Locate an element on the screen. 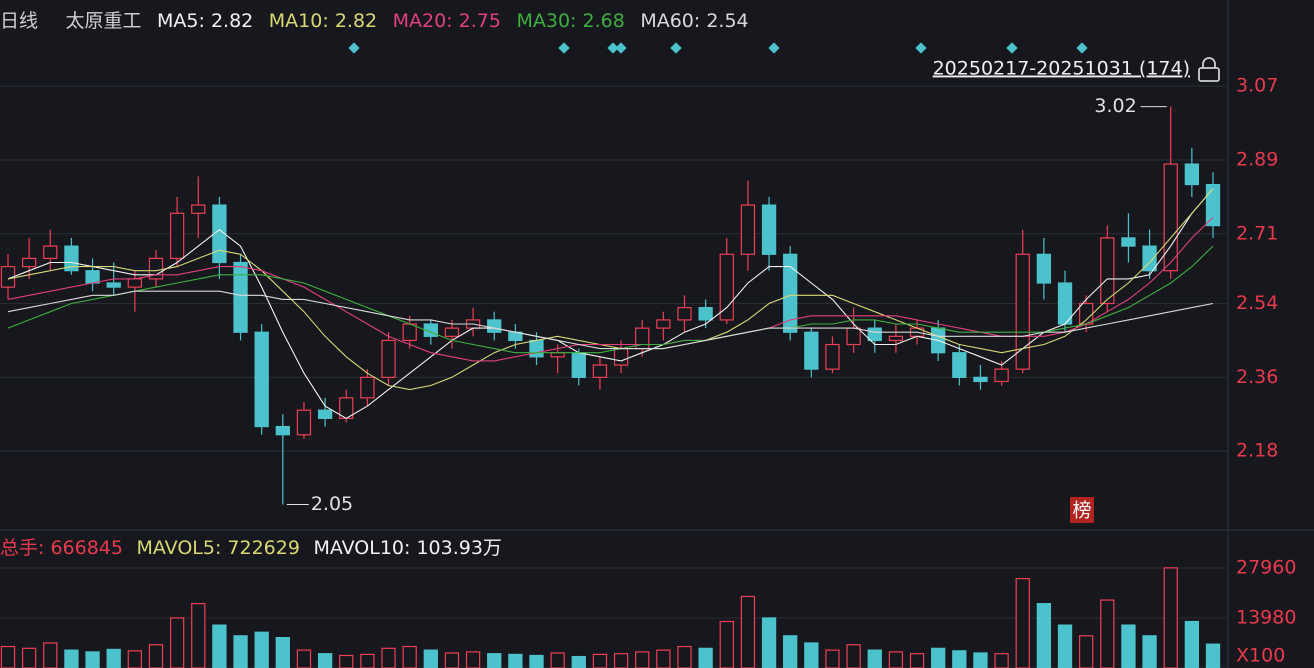  range-label: 20250217-20251031 (174) is located at coordinates (1061, 69).